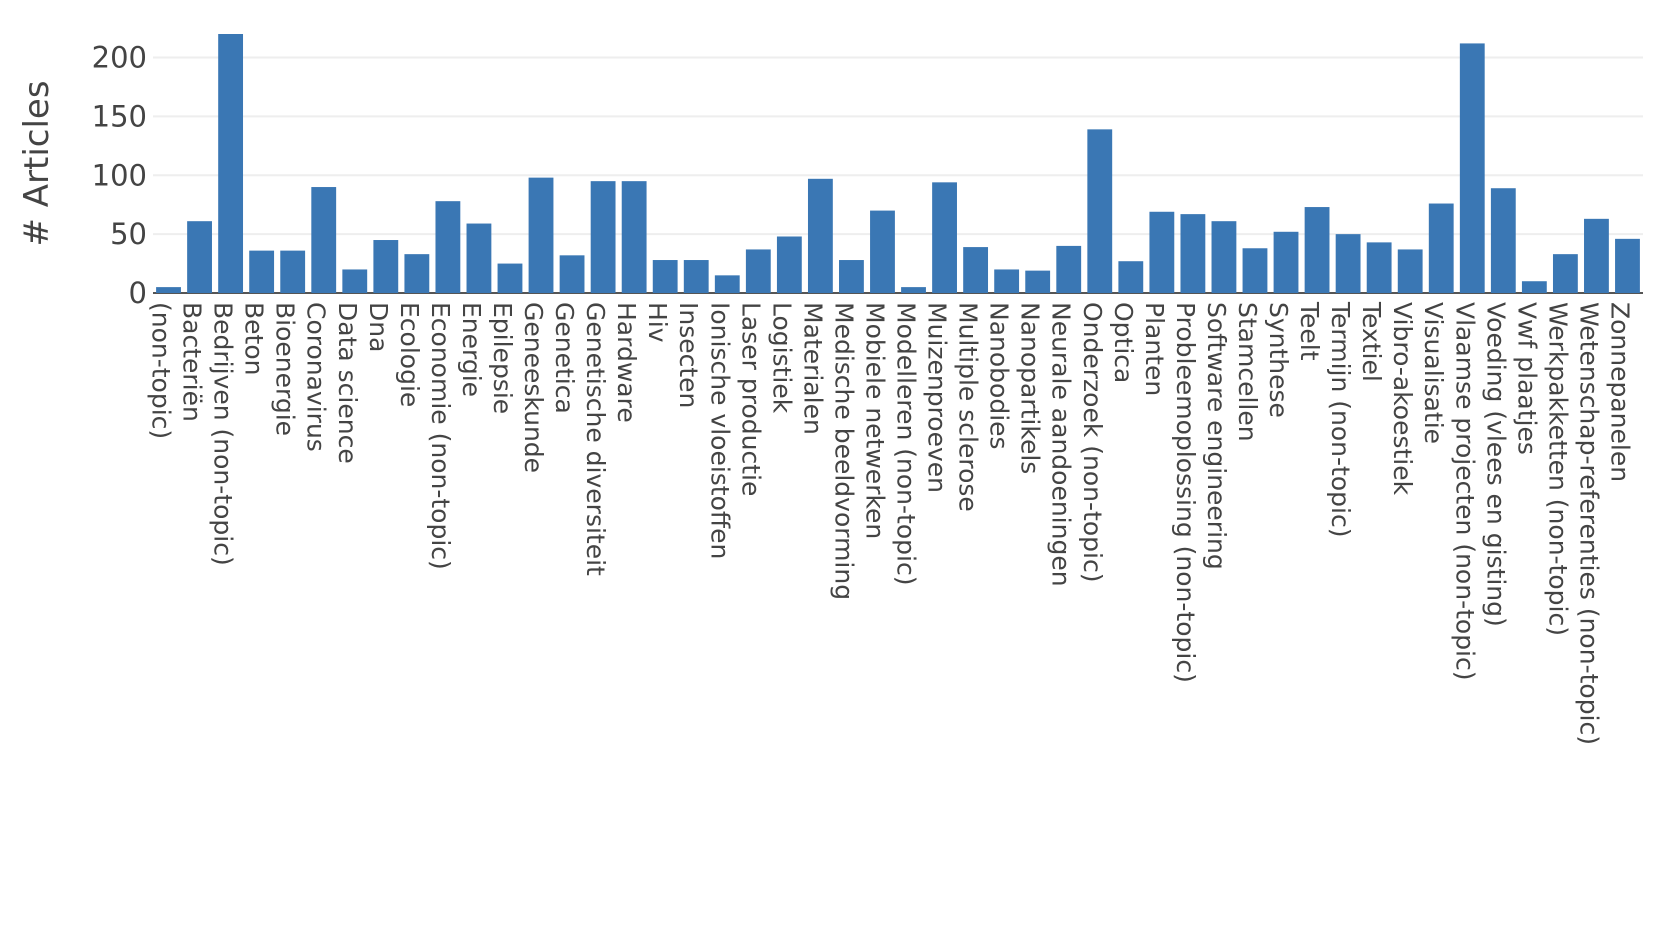 Image resolution: width=1665 pixels, height=942 pixels. I want to click on x-tick-label: Vibro-akoestiek, so click(1402, 399).